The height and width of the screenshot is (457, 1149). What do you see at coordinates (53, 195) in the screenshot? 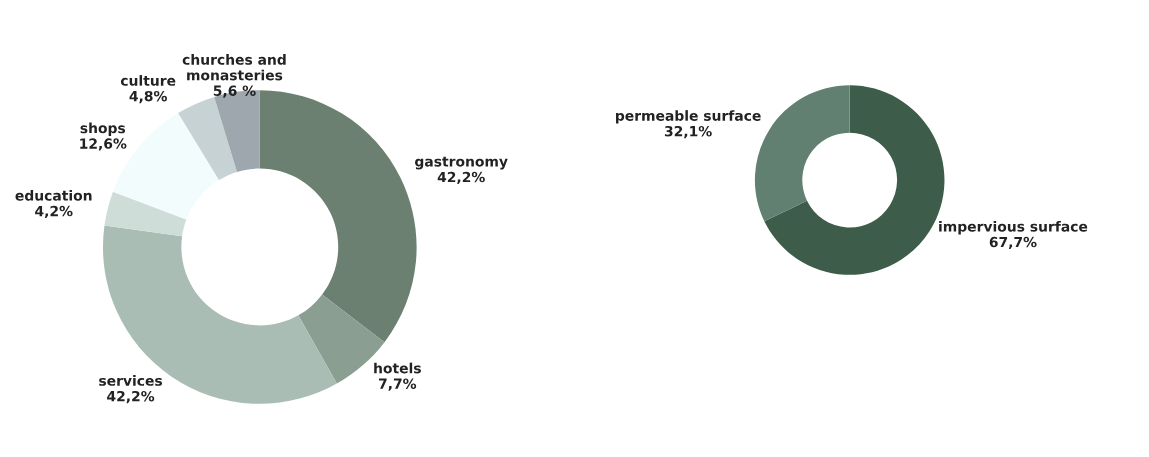
I see `slice-label: education` at bounding box center [53, 195].